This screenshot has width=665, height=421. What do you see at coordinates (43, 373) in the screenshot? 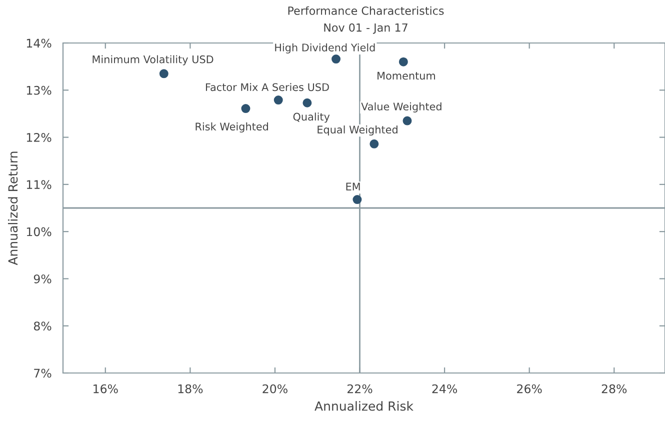
I see `y-tick-label: 7%` at bounding box center [43, 373].